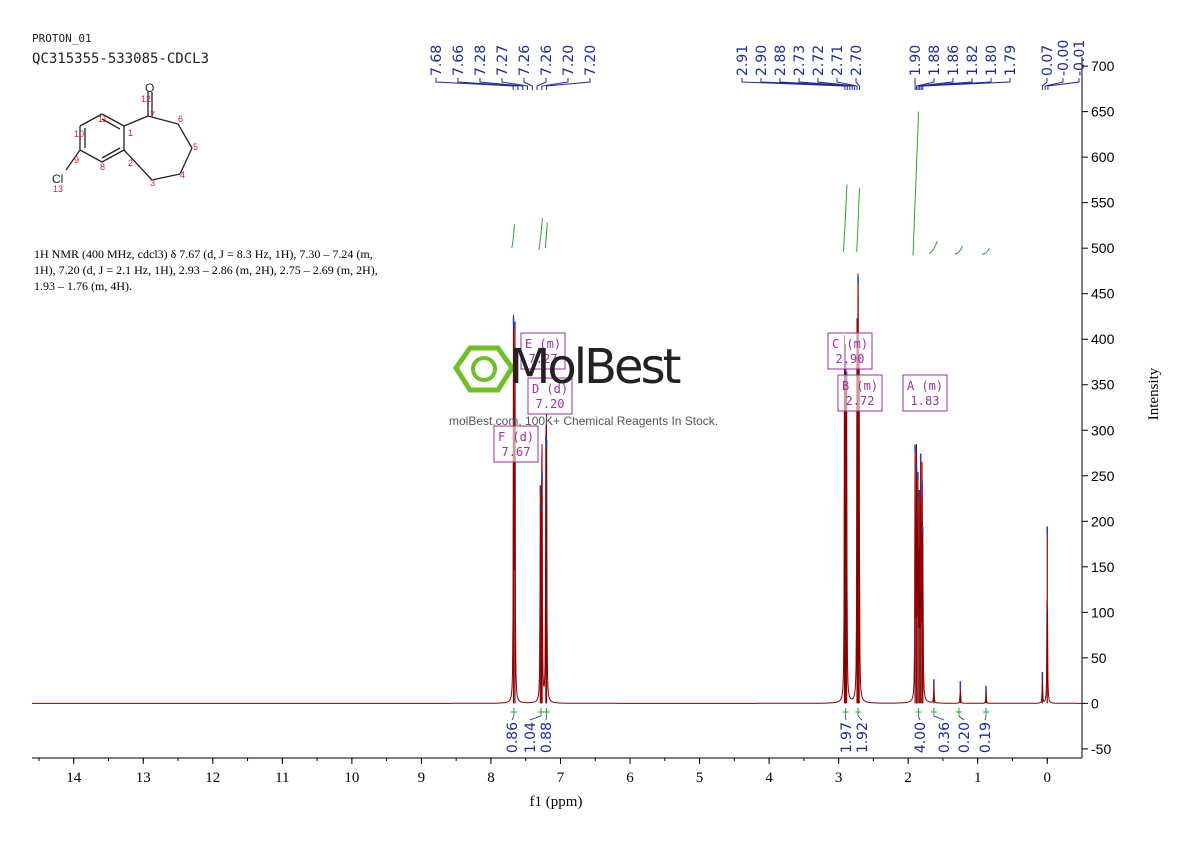 The width and height of the screenshot is (1190, 841). I want to click on x-axis-label: f1 (ppm), so click(556, 802).